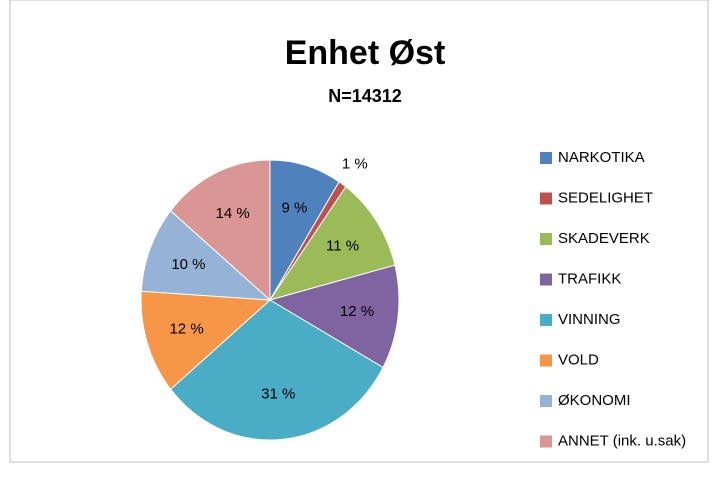 This screenshot has width=715, height=481. I want to click on data-label: 31 %, so click(278, 394).